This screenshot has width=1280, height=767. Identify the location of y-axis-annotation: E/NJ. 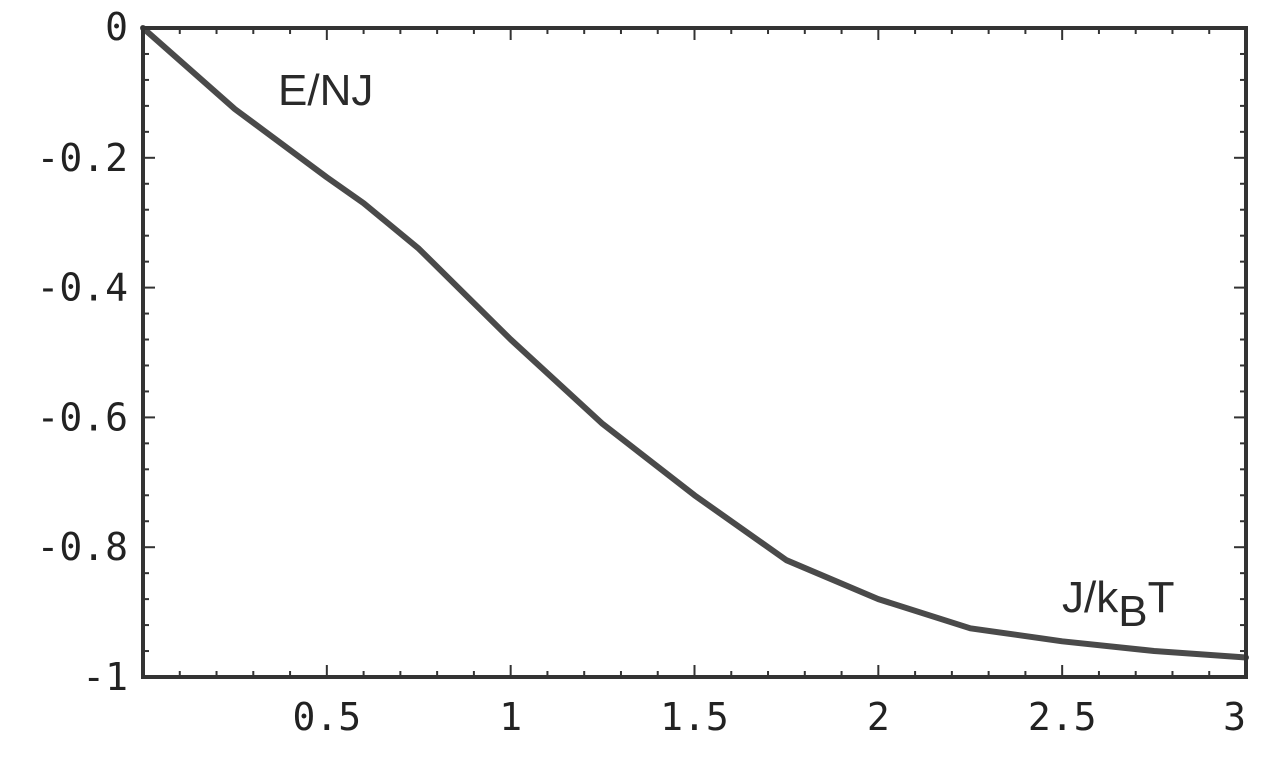
(325, 90).